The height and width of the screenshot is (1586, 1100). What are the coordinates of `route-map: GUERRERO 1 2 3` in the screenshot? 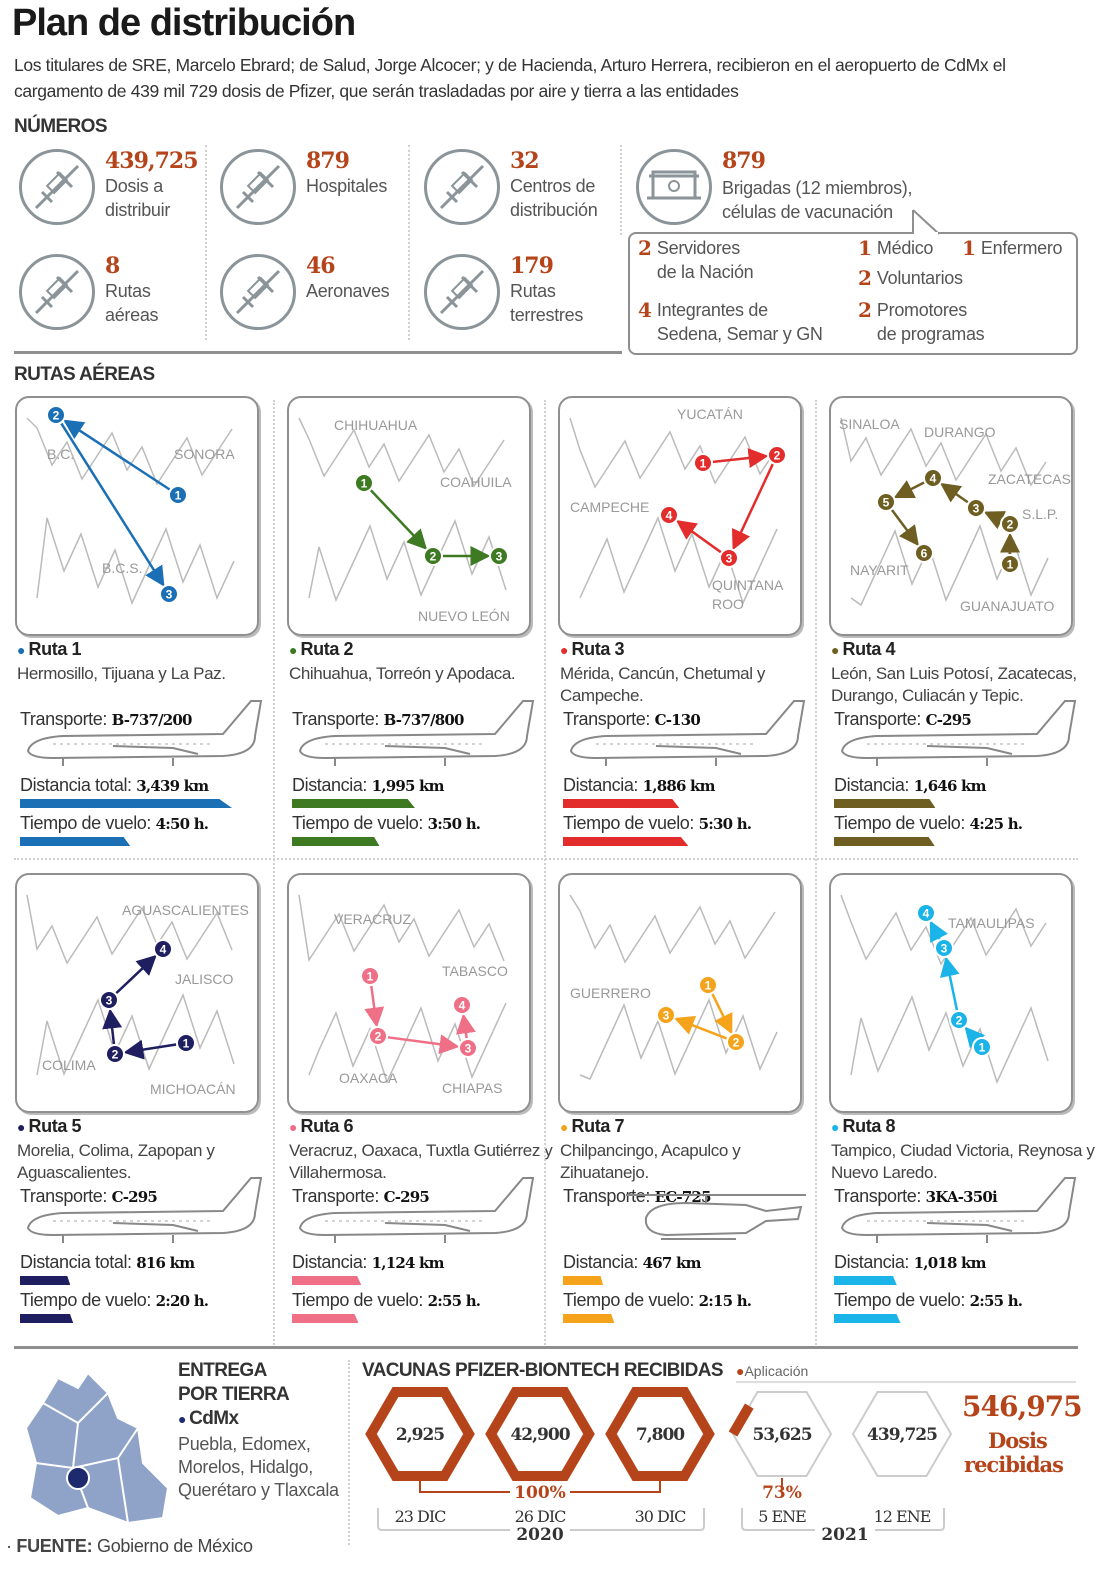 It's located at (680, 993).